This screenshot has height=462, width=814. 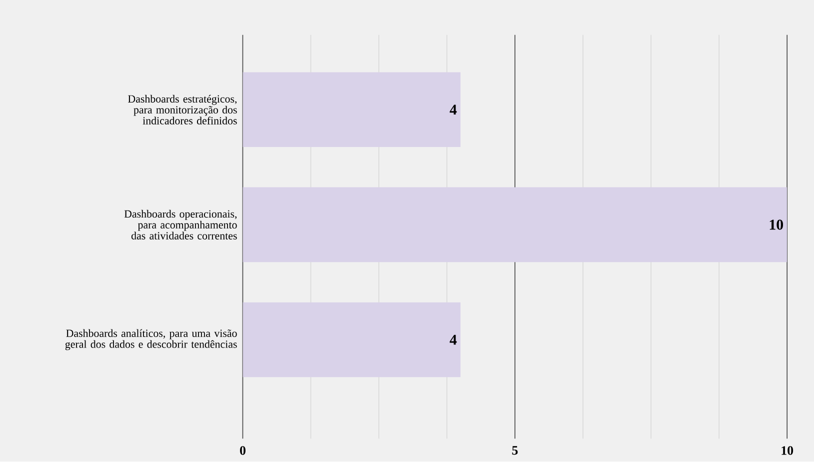 I want to click on x-tick-label: 5, so click(x=515, y=450).